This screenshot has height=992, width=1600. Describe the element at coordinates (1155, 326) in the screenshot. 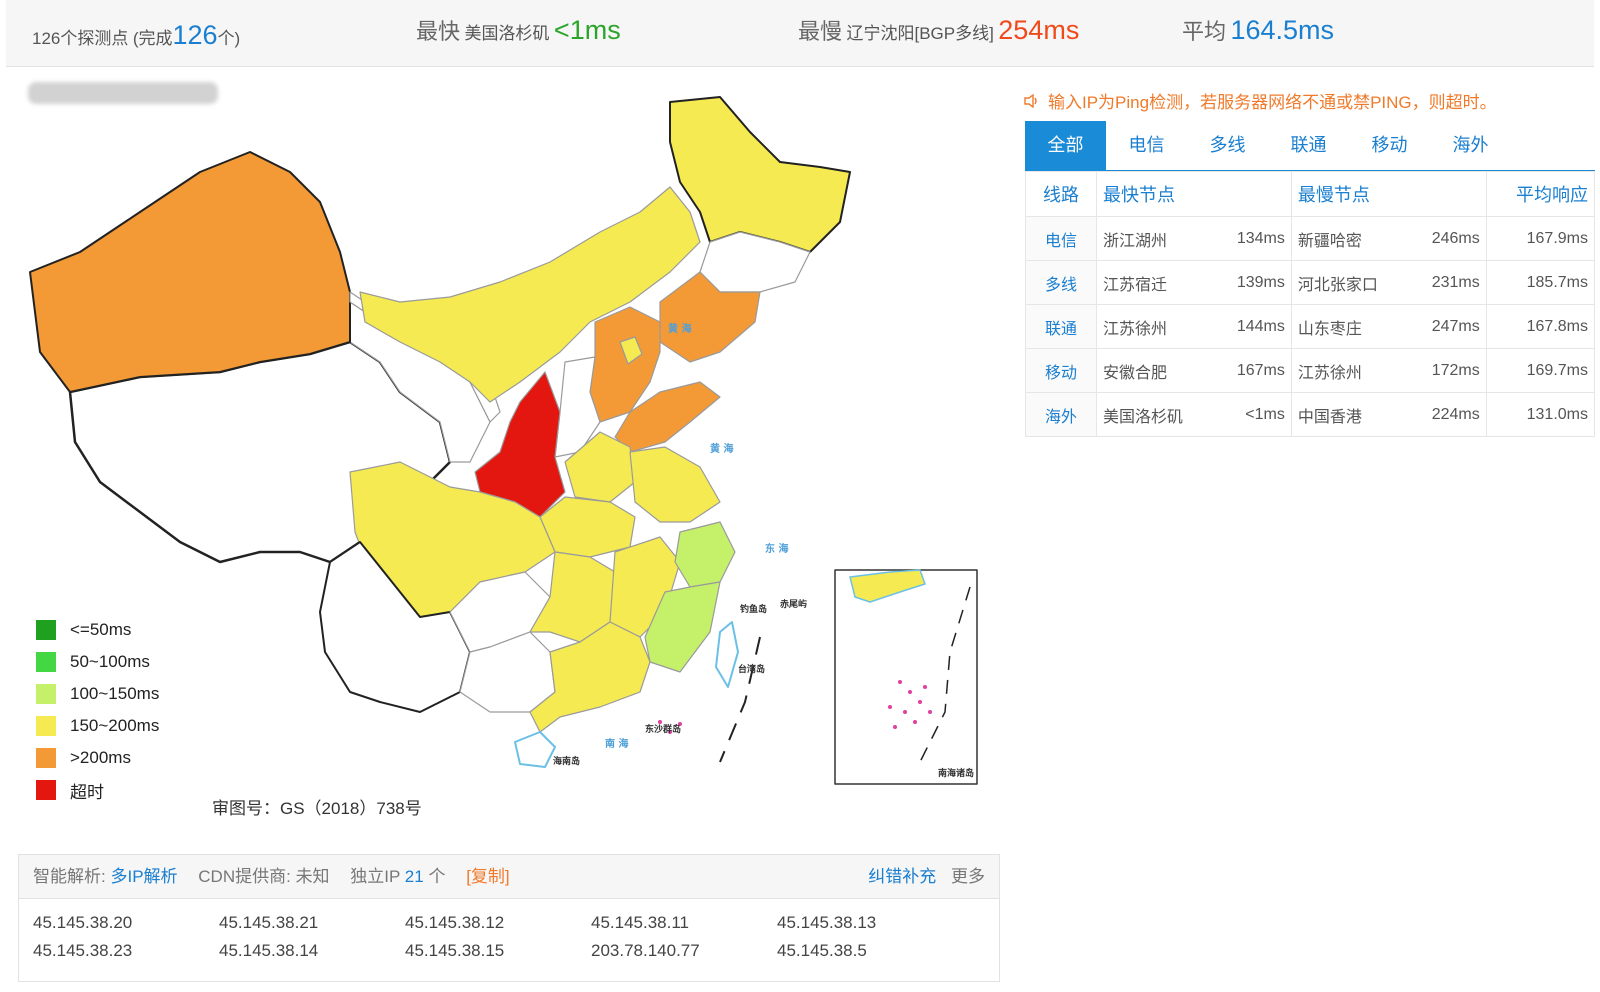

I see `row-fast-node: 江苏徐州` at that location.